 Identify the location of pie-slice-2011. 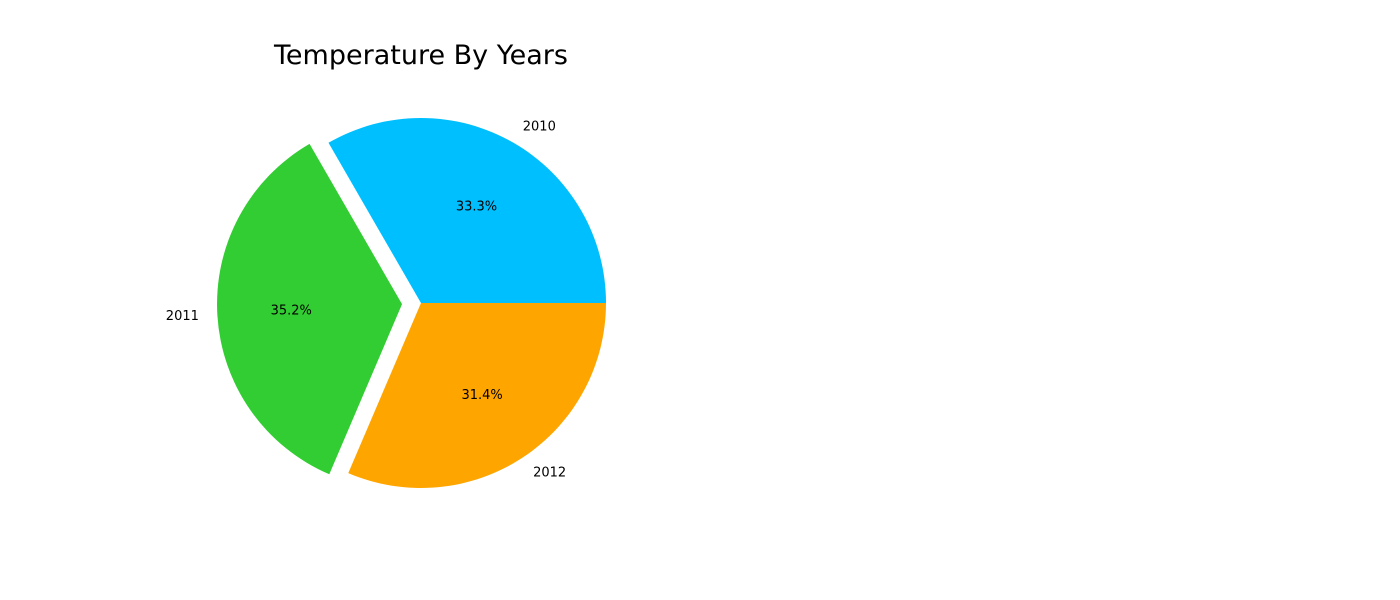
(310, 309).